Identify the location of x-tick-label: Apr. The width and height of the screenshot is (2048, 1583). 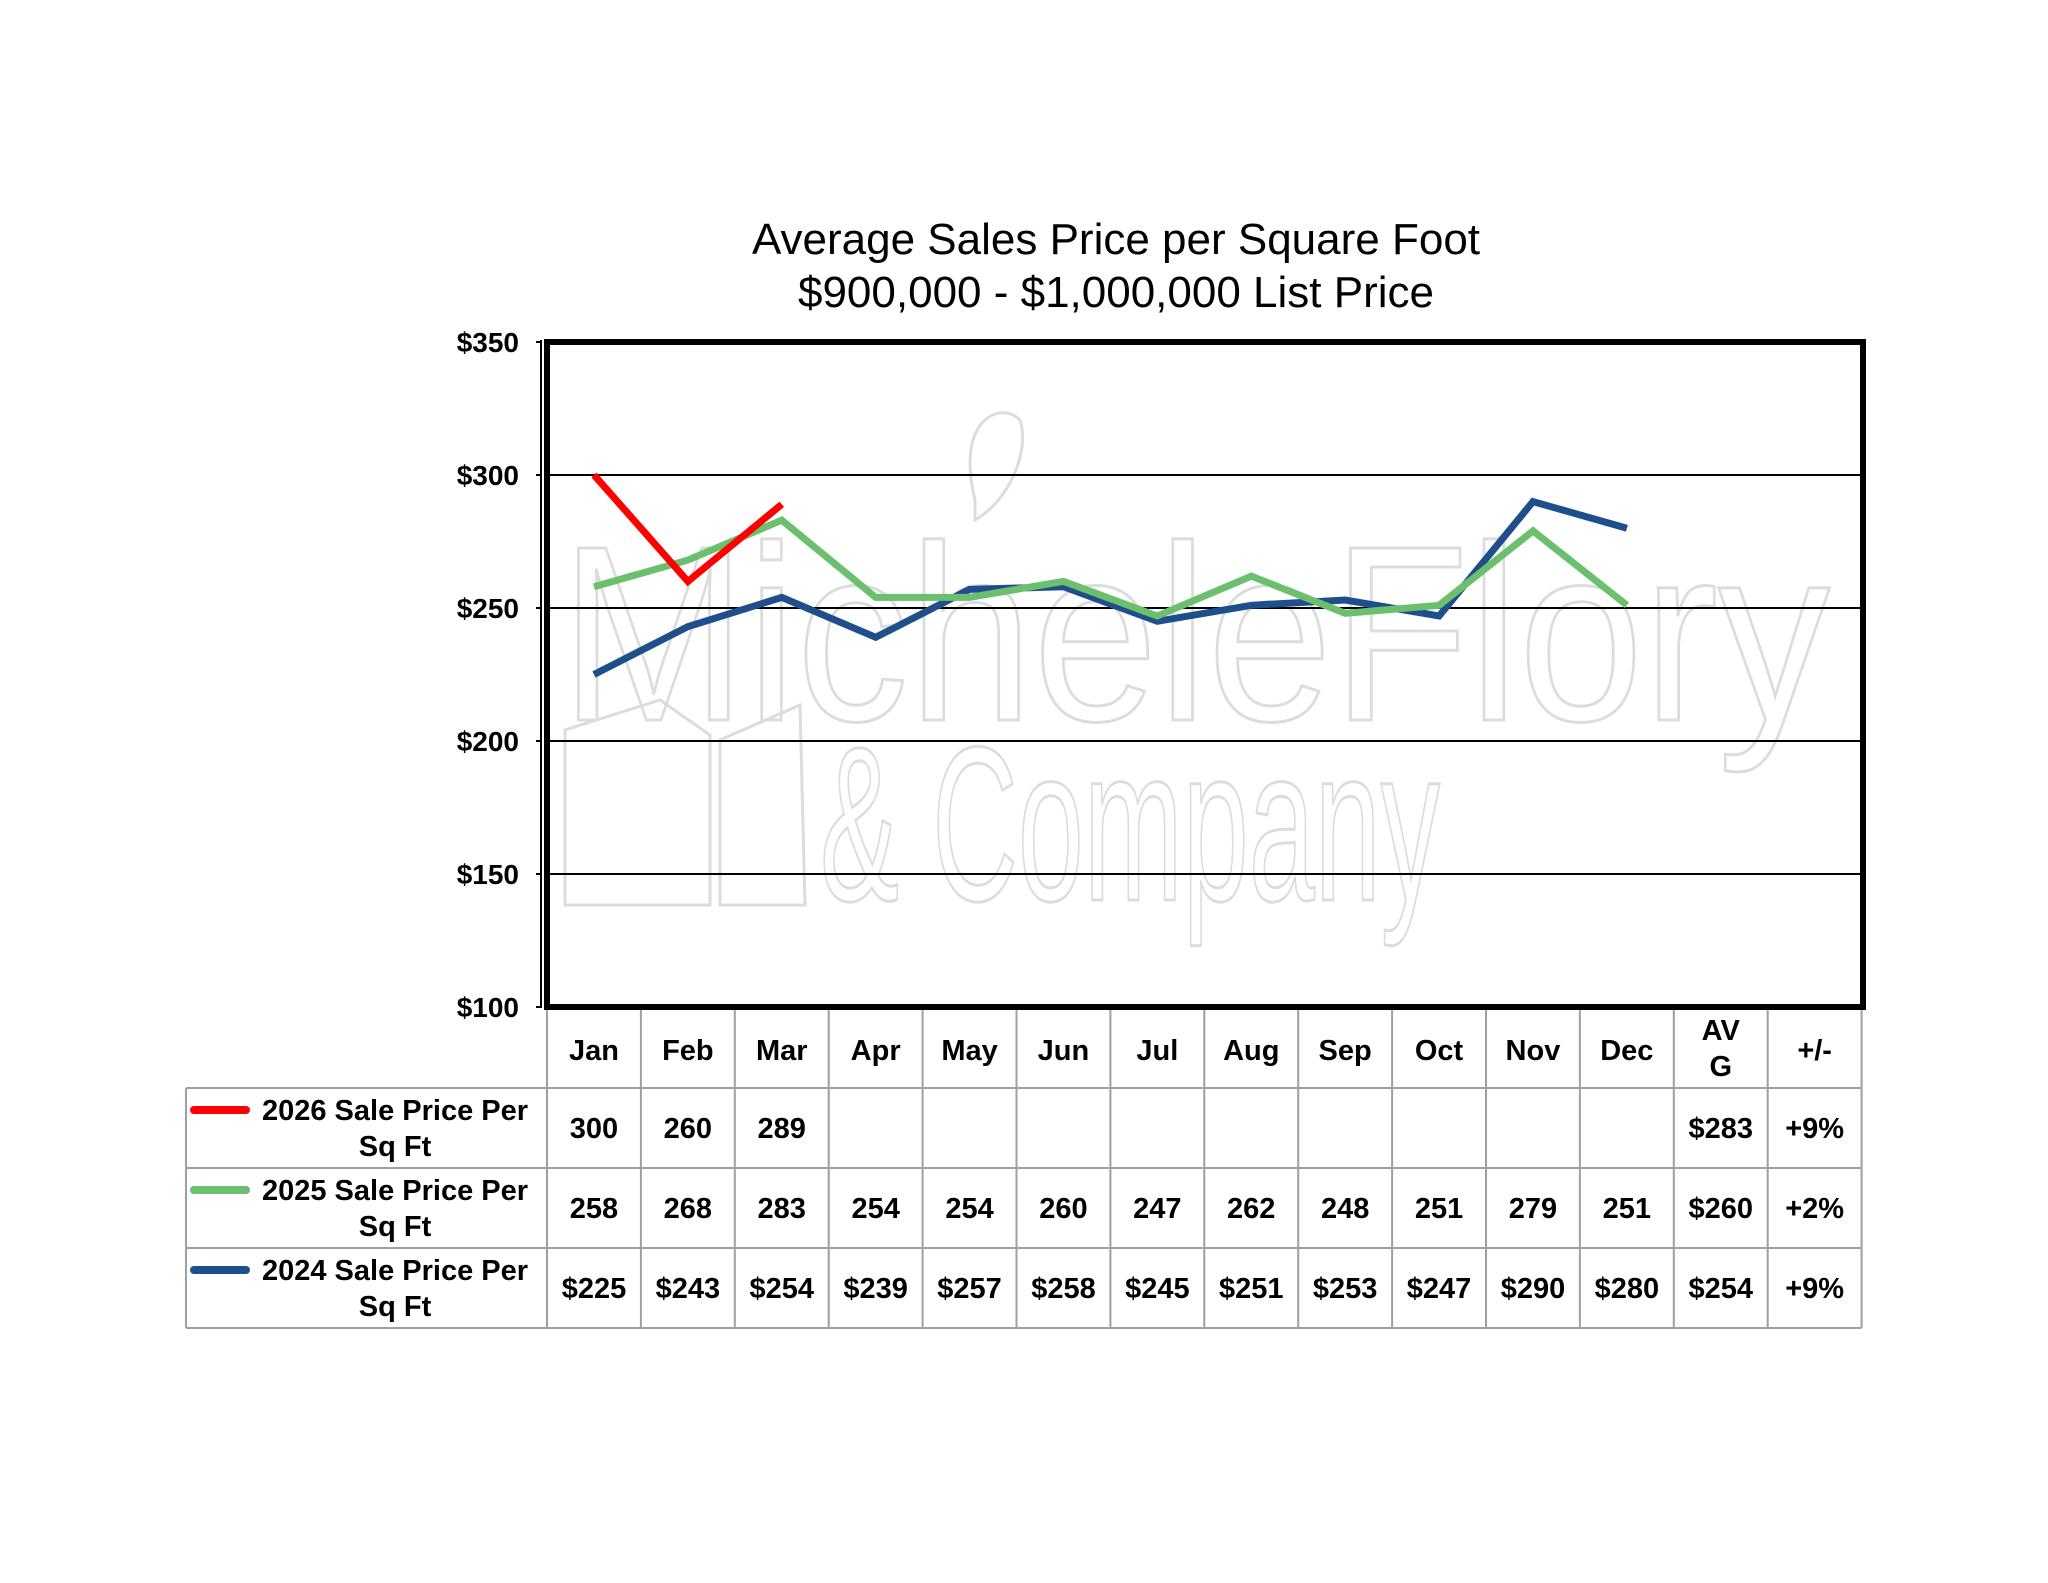
(876, 1051).